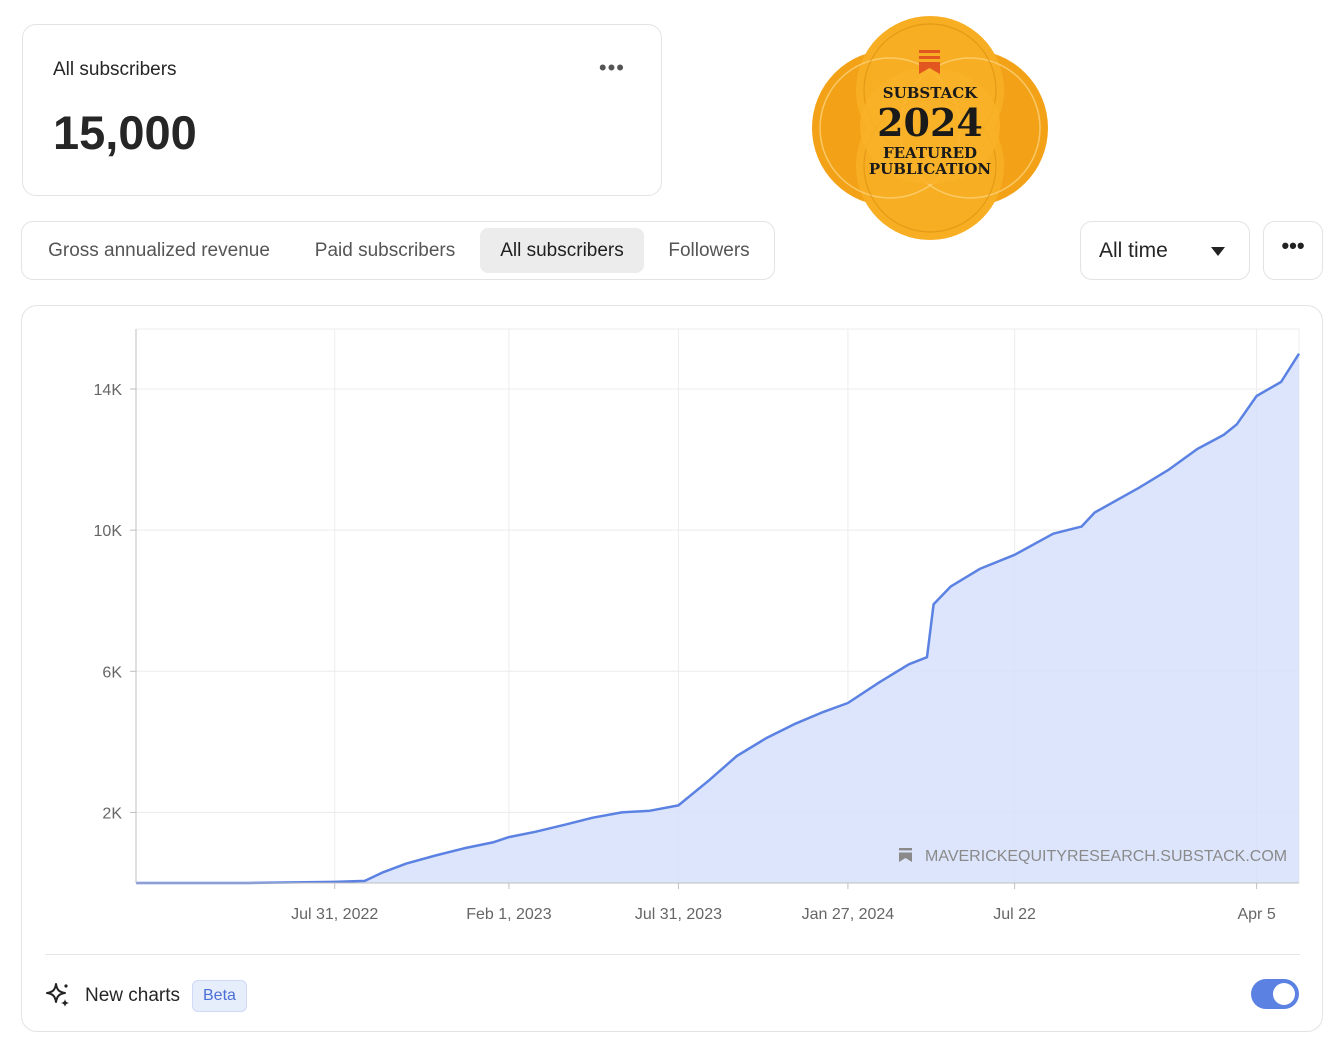  What do you see at coordinates (1106, 856) in the screenshot?
I see `watermark-text: MAVERICKEQUITYRESEARCH.SUBSTACK.COM` at bounding box center [1106, 856].